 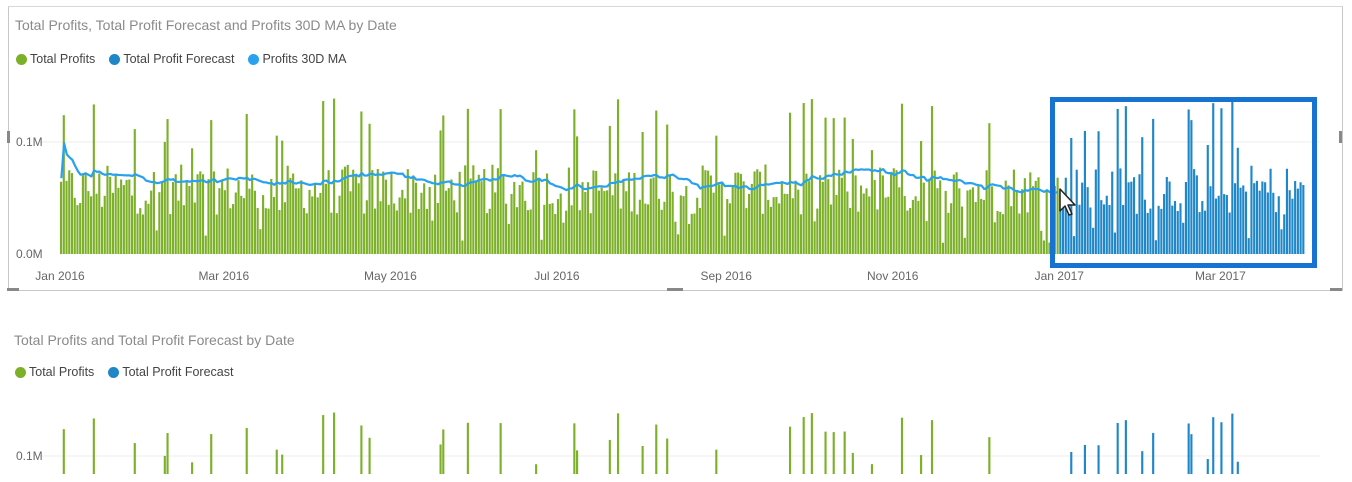 I want to click on legend-item-profits-30d-ma: Profits 30D MA, so click(x=297, y=59).